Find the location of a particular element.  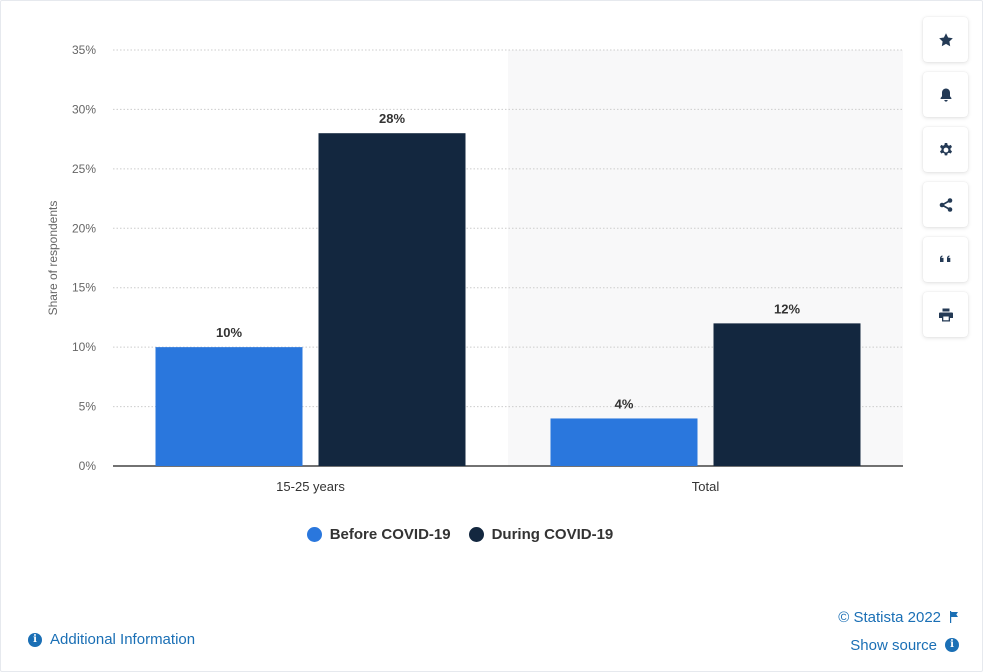

share-icon is located at coordinates (945, 204).